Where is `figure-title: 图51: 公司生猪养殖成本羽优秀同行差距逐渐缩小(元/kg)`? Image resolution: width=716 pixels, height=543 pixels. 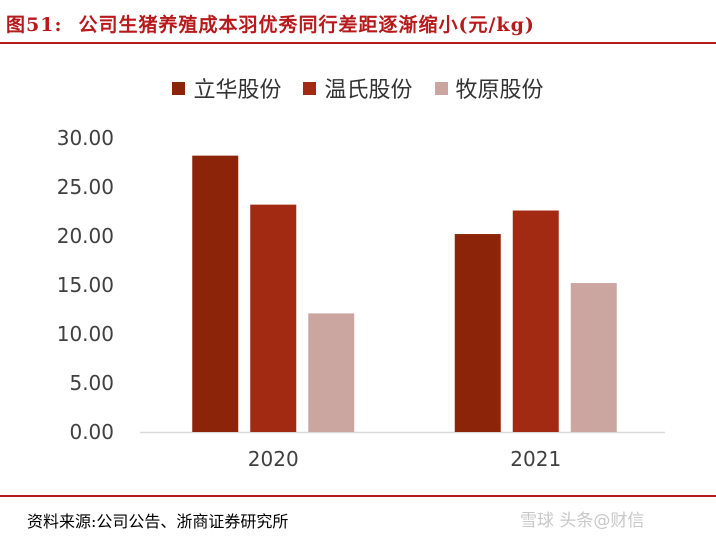 figure-title: 图51: 公司生猪养殖成本羽优秀同行差距逐渐缩小(元/kg) is located at coordinates (358, 23).